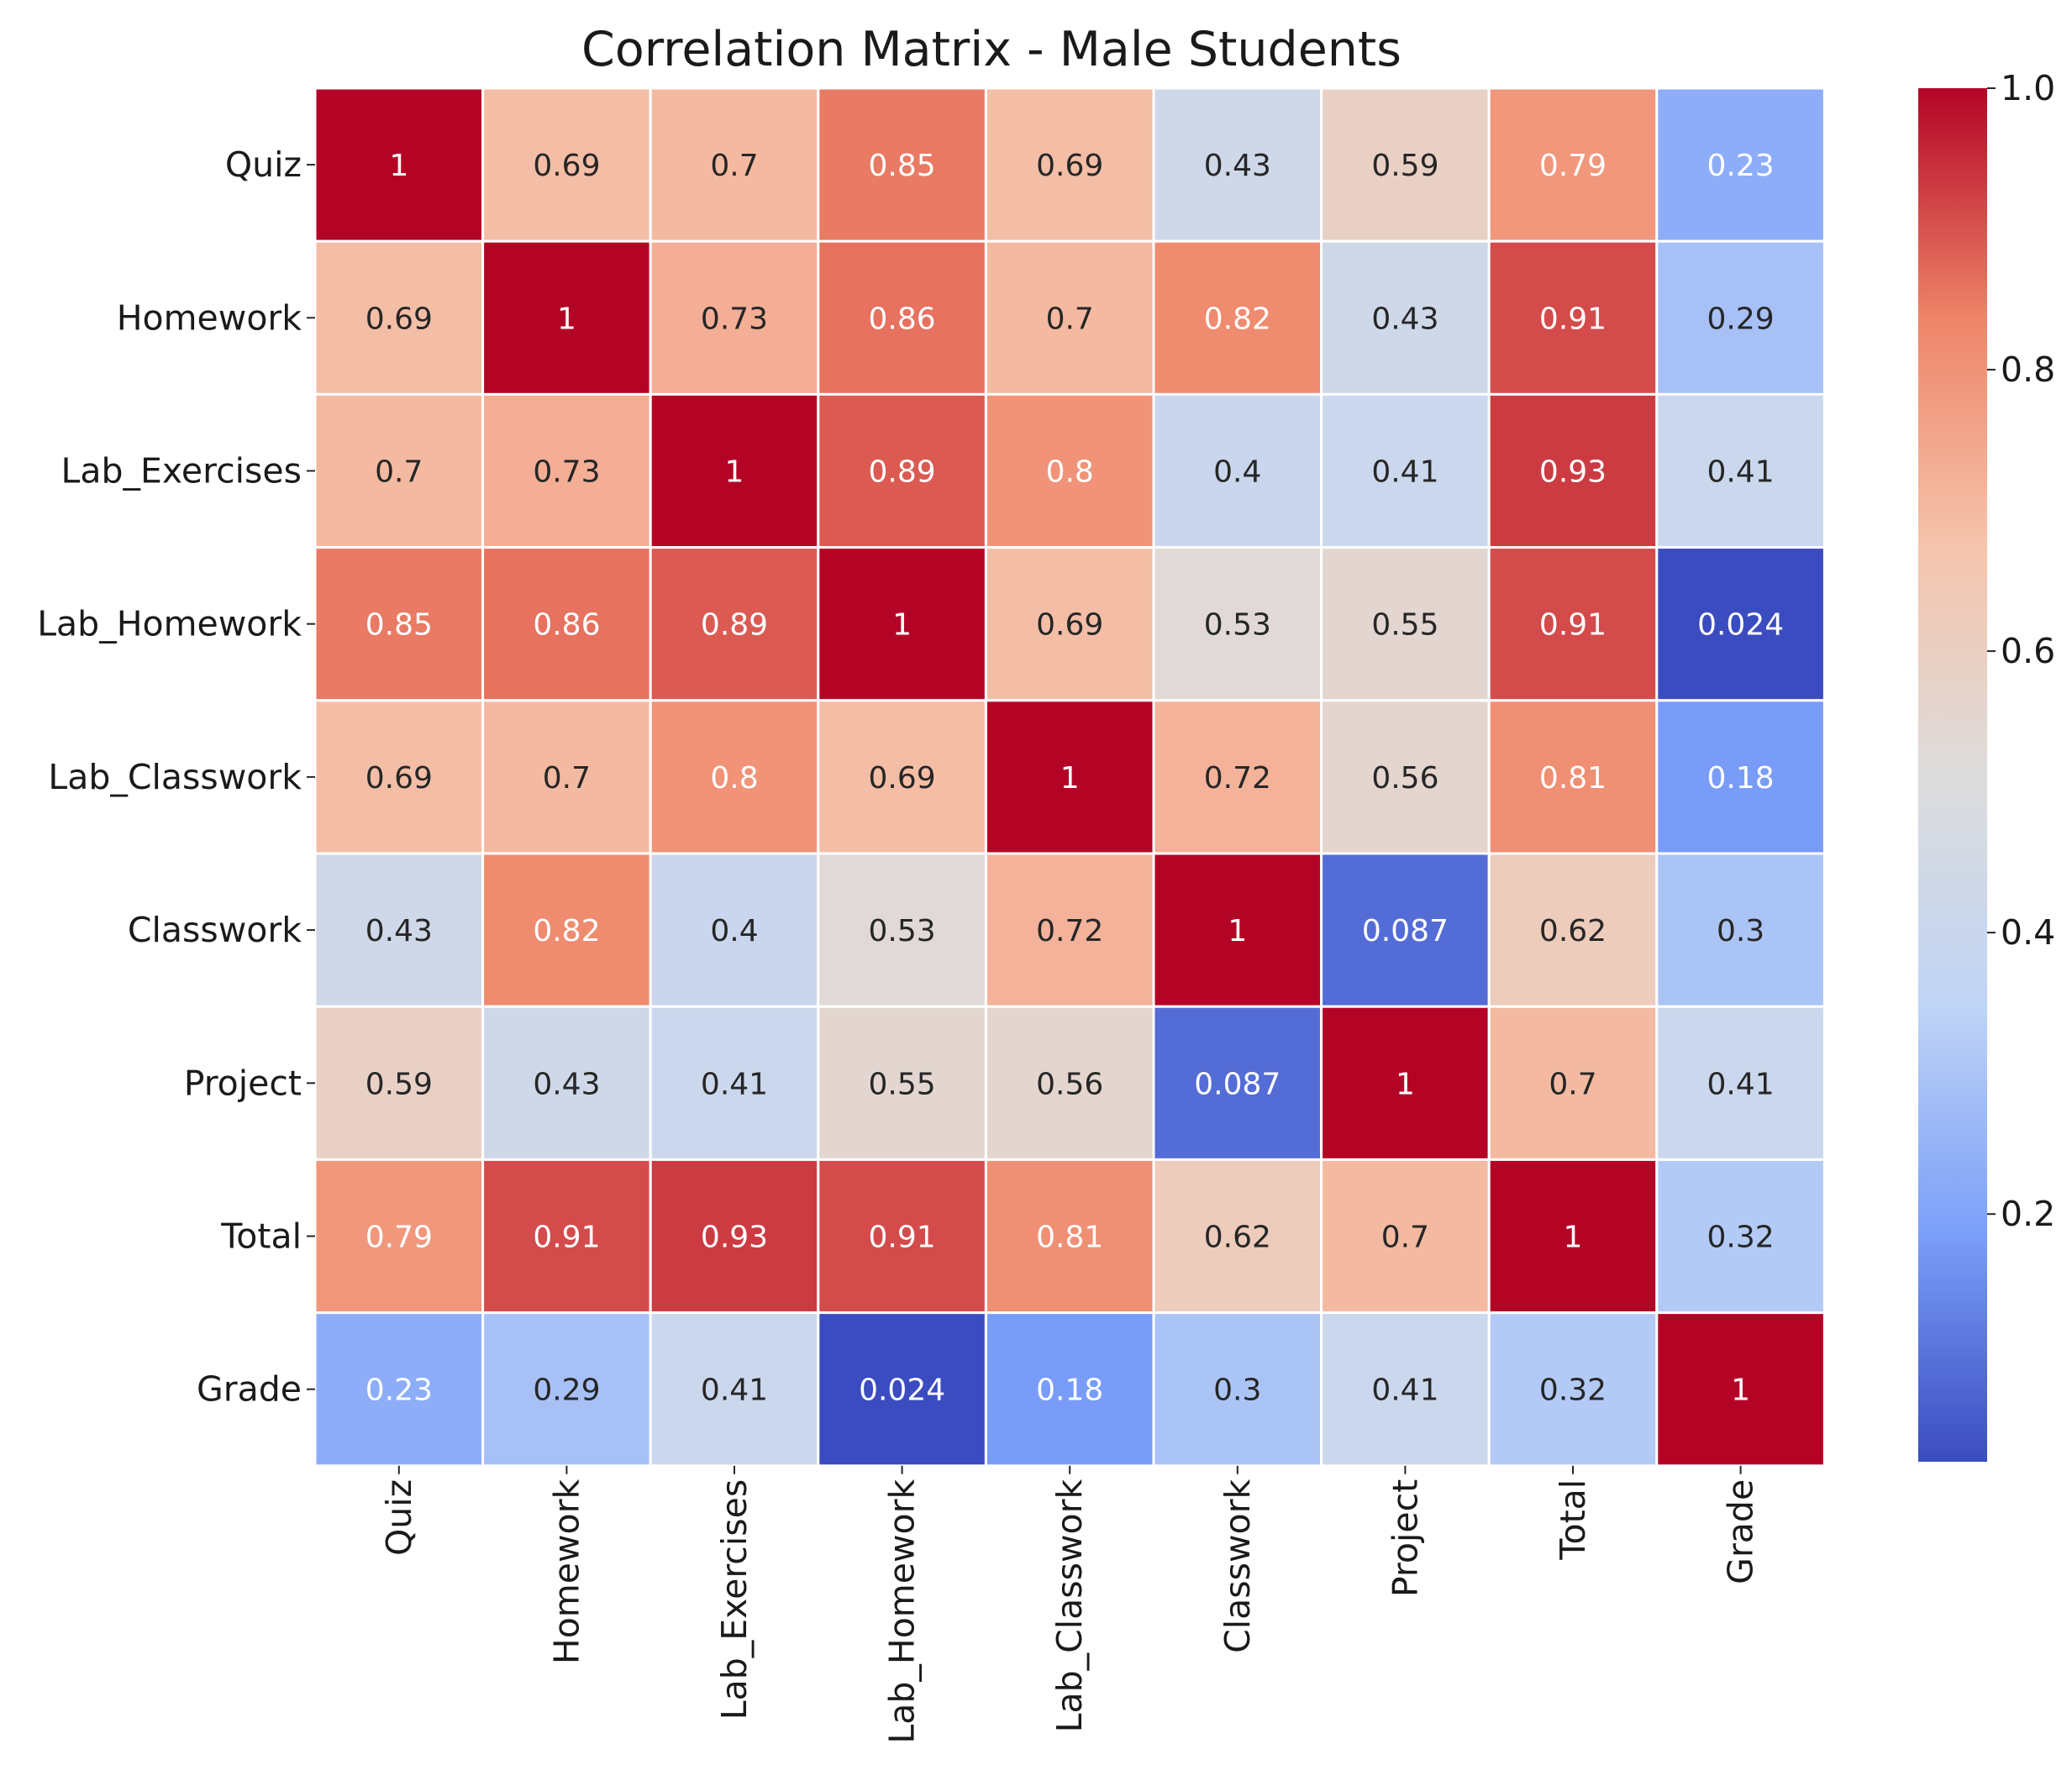  What do you see at coordinates (734, 625) in the screenshot?
I see `cell-value-label: 0.89` at bounding box center [734, 625].